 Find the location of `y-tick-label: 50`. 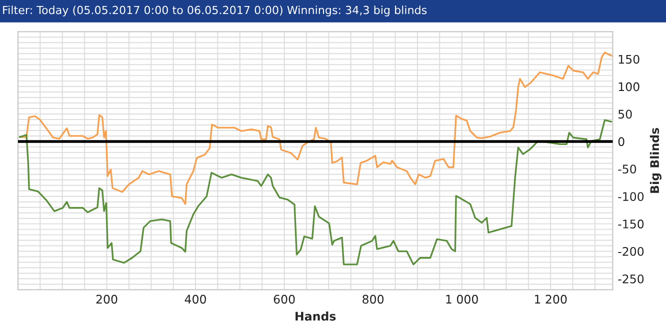

y-tick-label: 50 is located at coordinates (625, 114).